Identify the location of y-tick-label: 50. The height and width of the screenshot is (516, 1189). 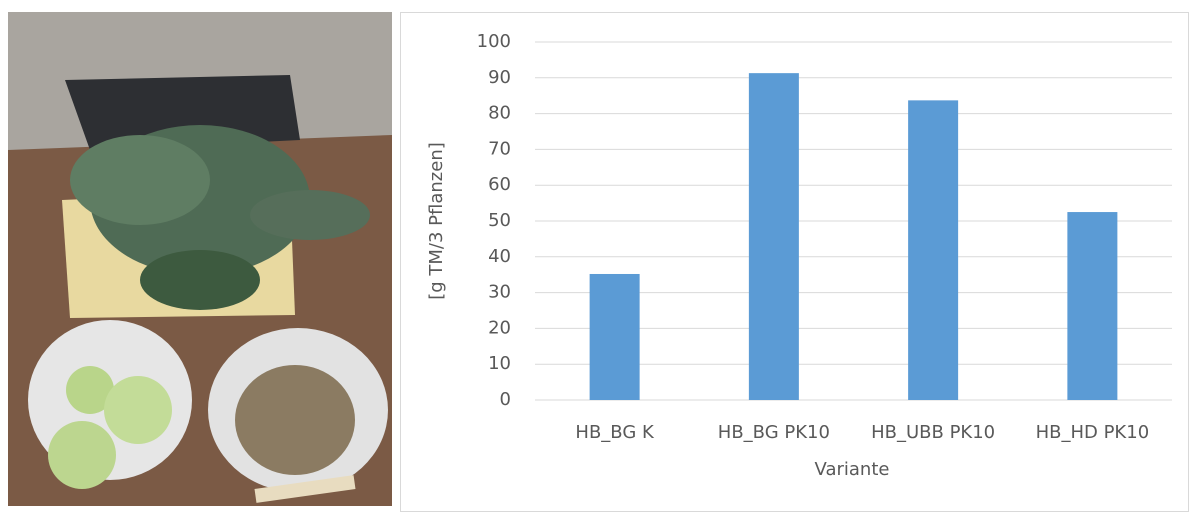
(499, 220).